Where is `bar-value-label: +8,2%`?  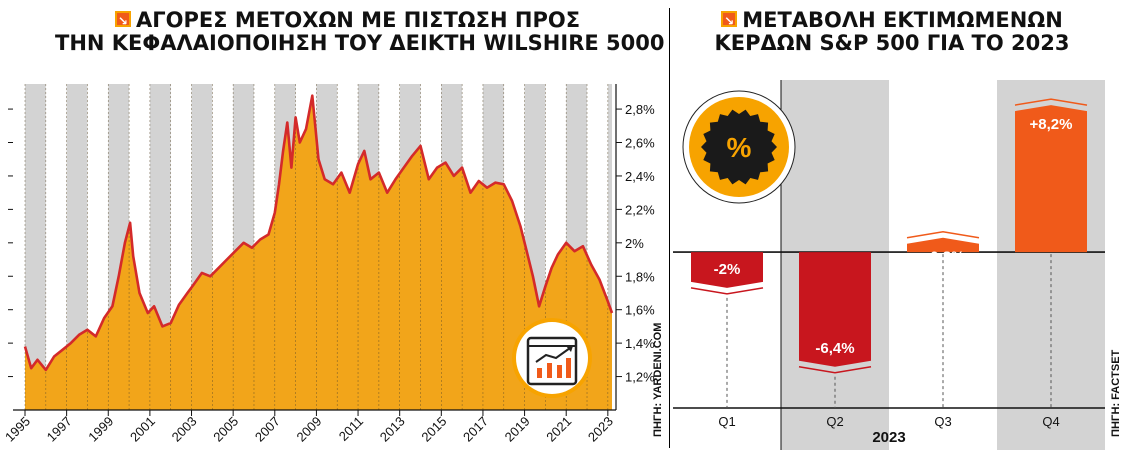 bar-value-label: +8,2% is located at coordinates (1051, 124).